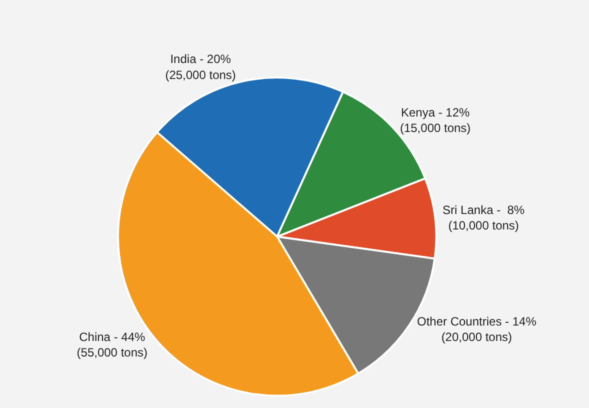 This screenshot has width=589, height=408. What do you see at coordinates (200, 67) in the screenshot?
I see `slice-label: India - 20% (25,000 tons)` at bounding box center [200, 67].